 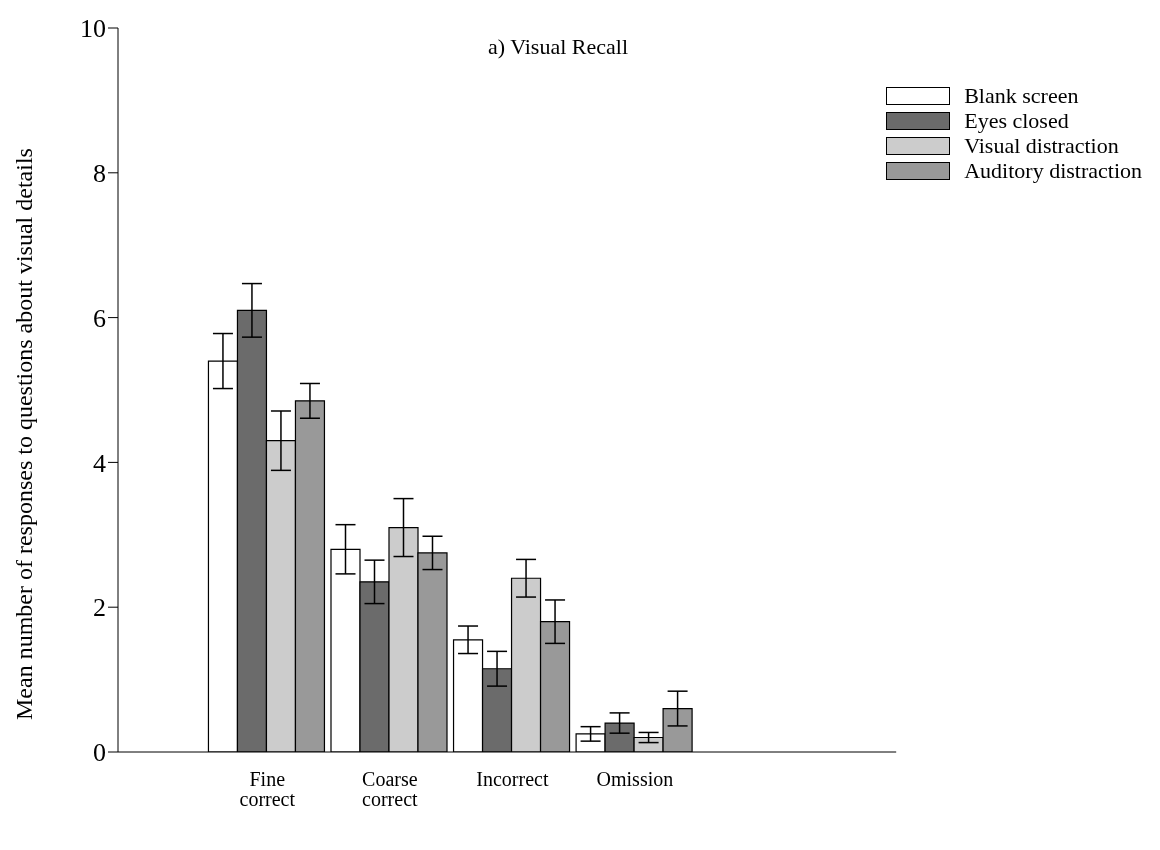 I want to click on x-tick-label: Coarse correct, so click(x=390, y=789).